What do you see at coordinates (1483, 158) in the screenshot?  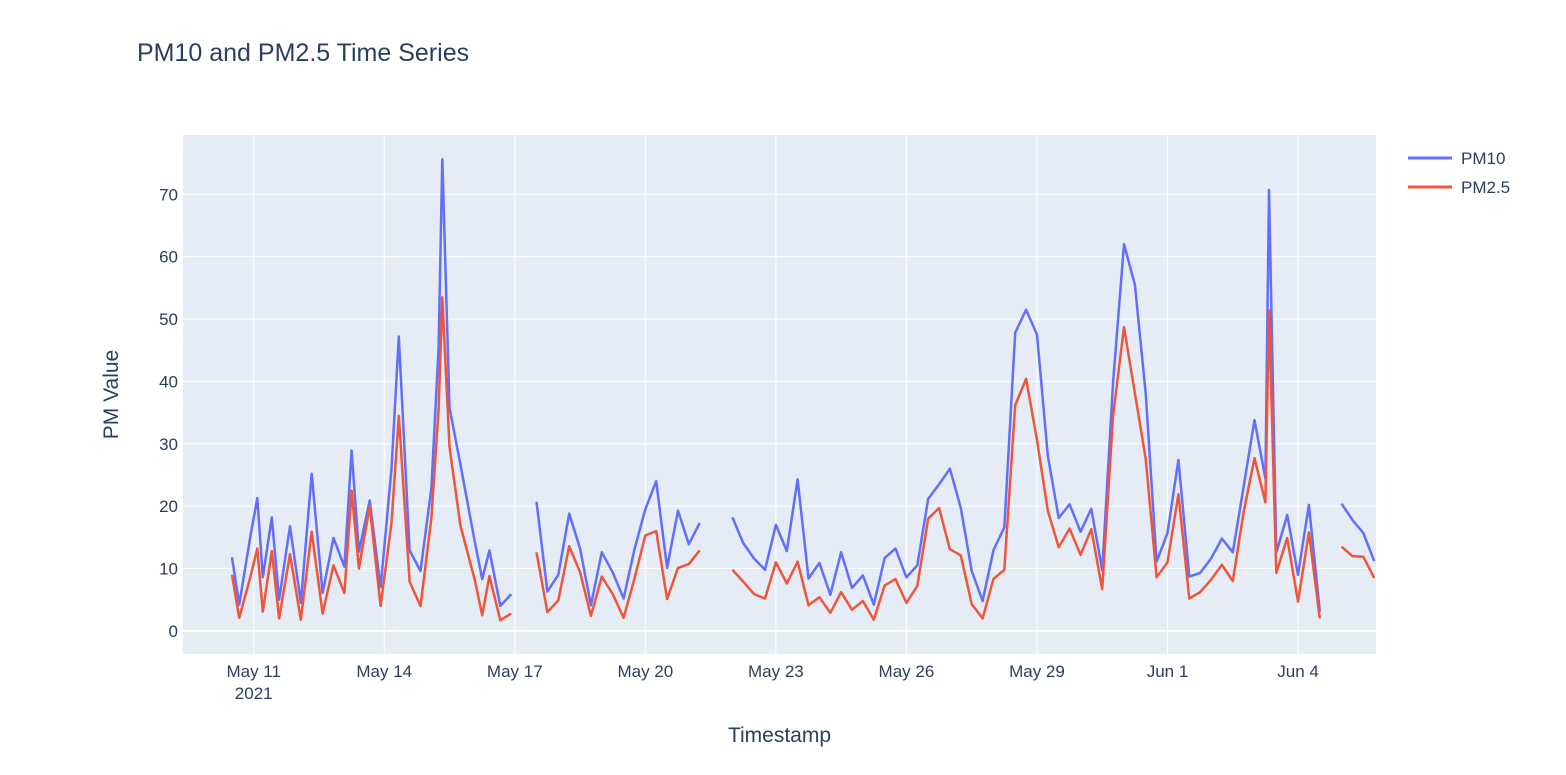 I see `legend-label-pm10: PM10` at bounding box center [1483, 158].